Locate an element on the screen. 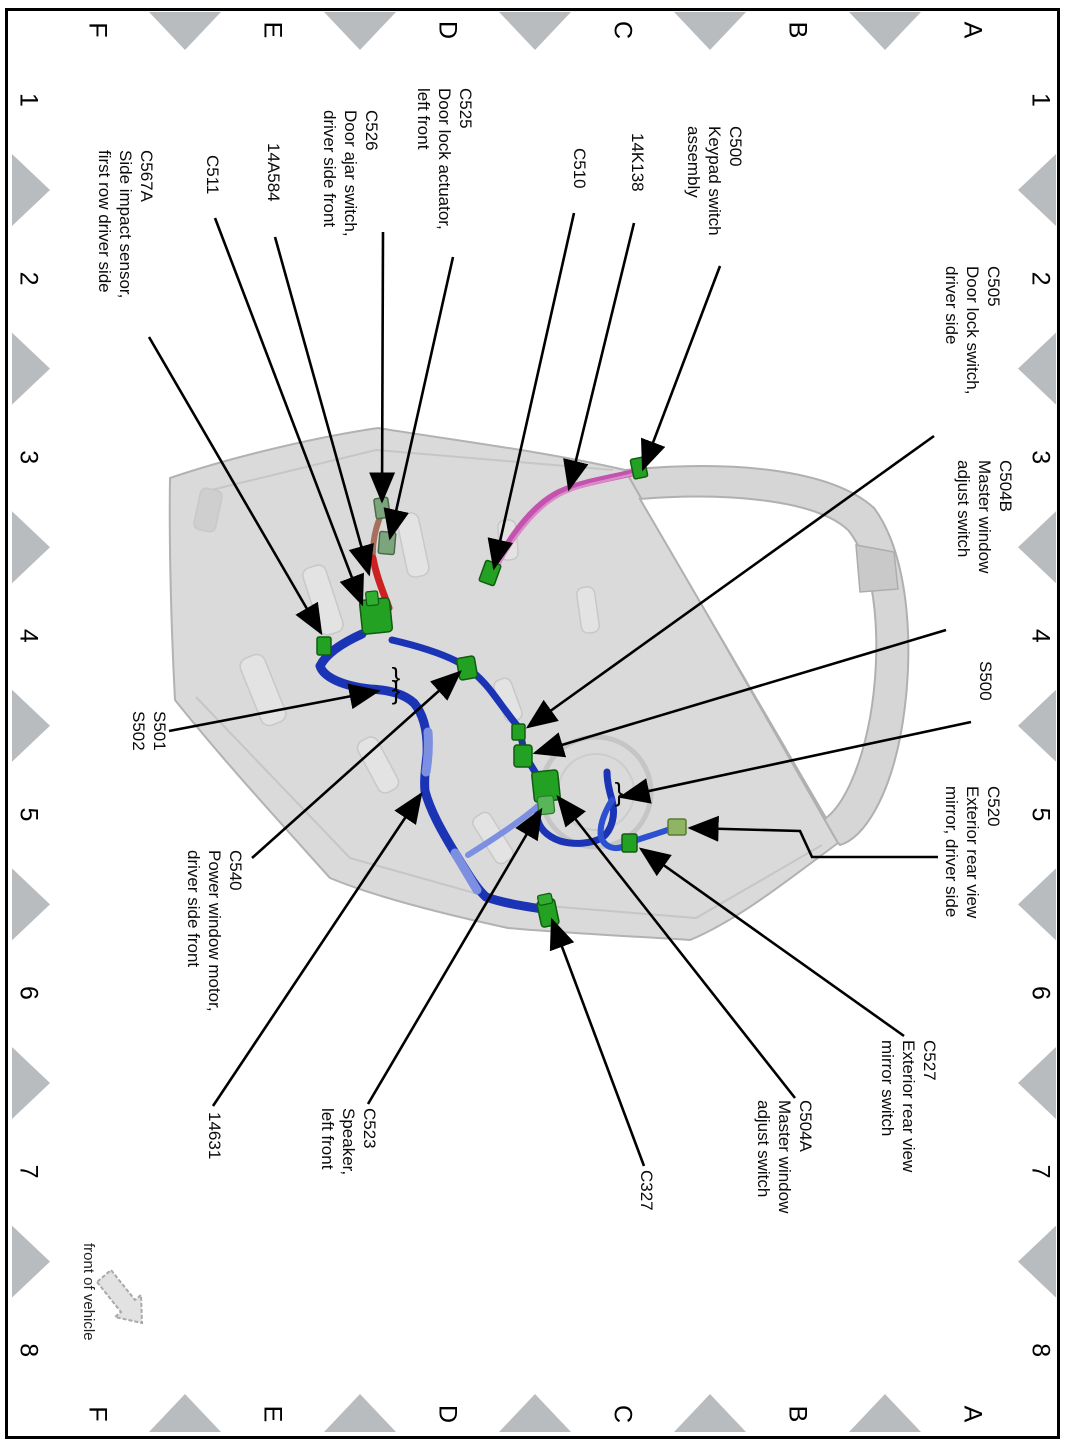 The image size is (1068, 1444). callout-c526-line-2: Door ajar switch, is located at coordinates (350, 173).